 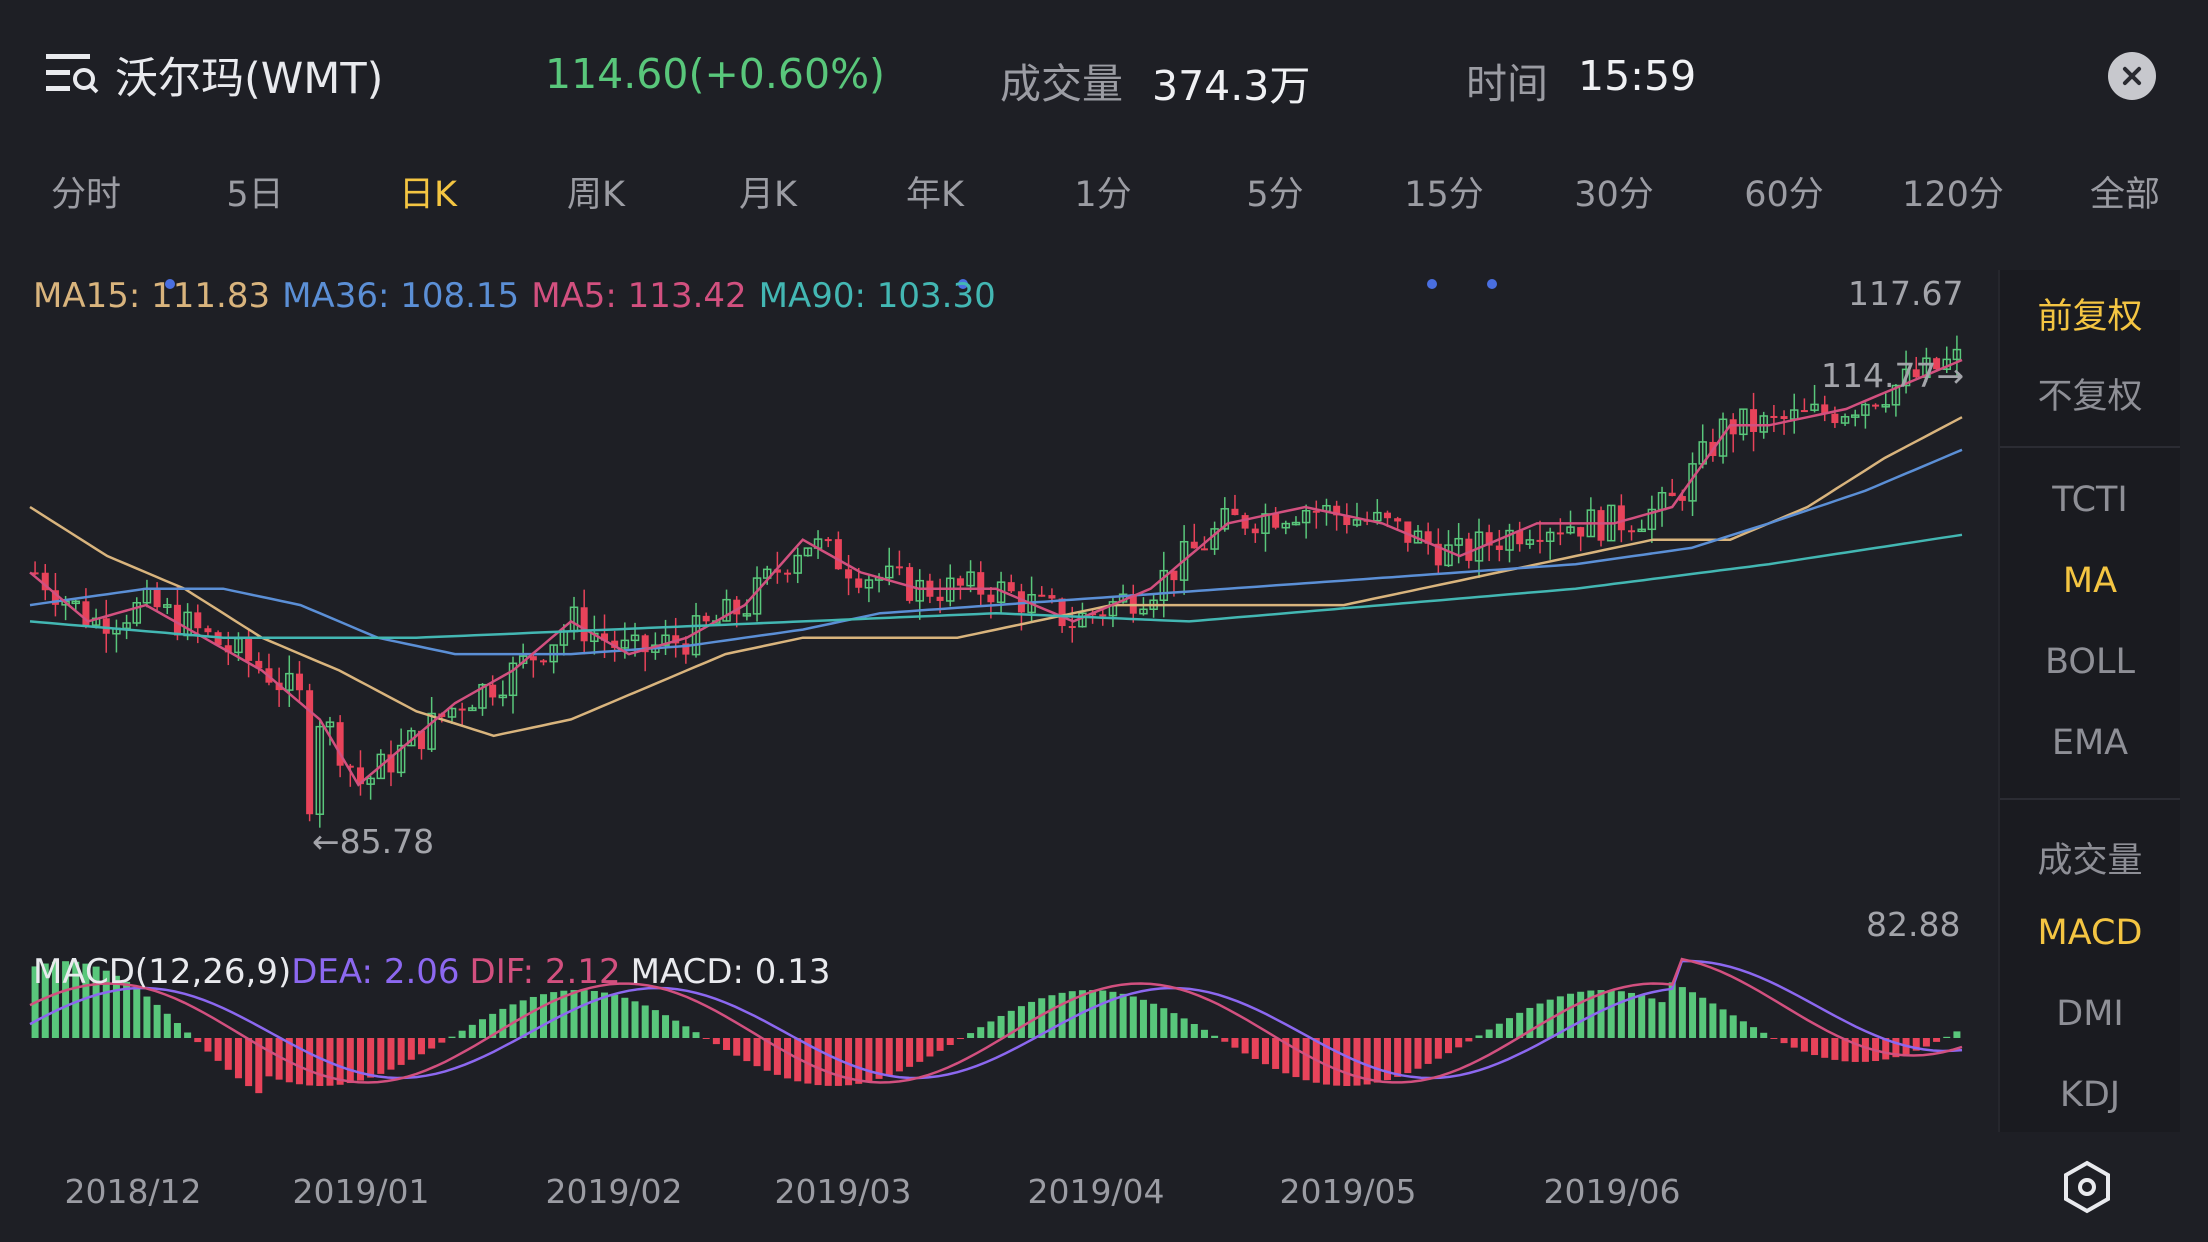 What do you see at coordinates (2090, 500) in the screenshot?
I see `indicator-tcti: TCTI` at bounding box center [2090, 500].